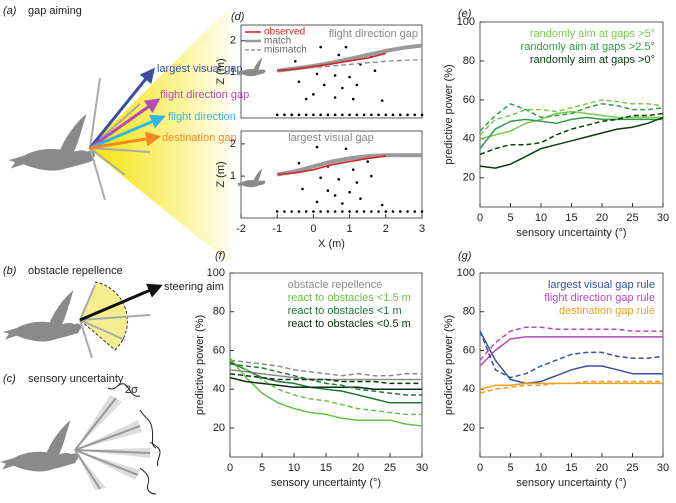 The image size is (676, 503). I want to click on legend-entry: randomly aim at gaps >5°, so click(592, 34).